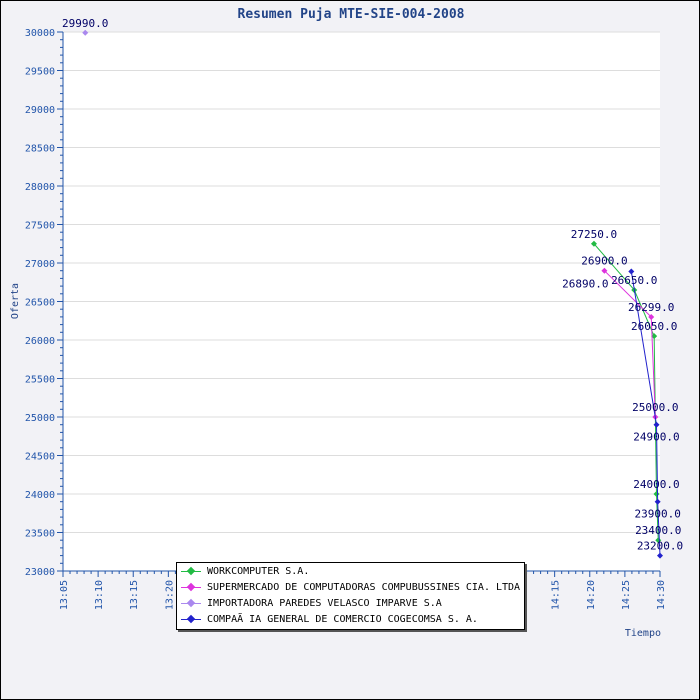  I want to click on data-label: 26890.0, so click(585, 283).